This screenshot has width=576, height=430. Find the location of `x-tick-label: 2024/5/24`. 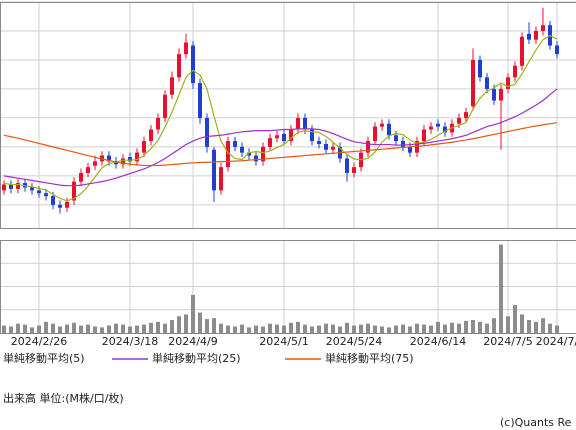

x-tick-label: 2024/5/24 is located at coordinates (354, 341).